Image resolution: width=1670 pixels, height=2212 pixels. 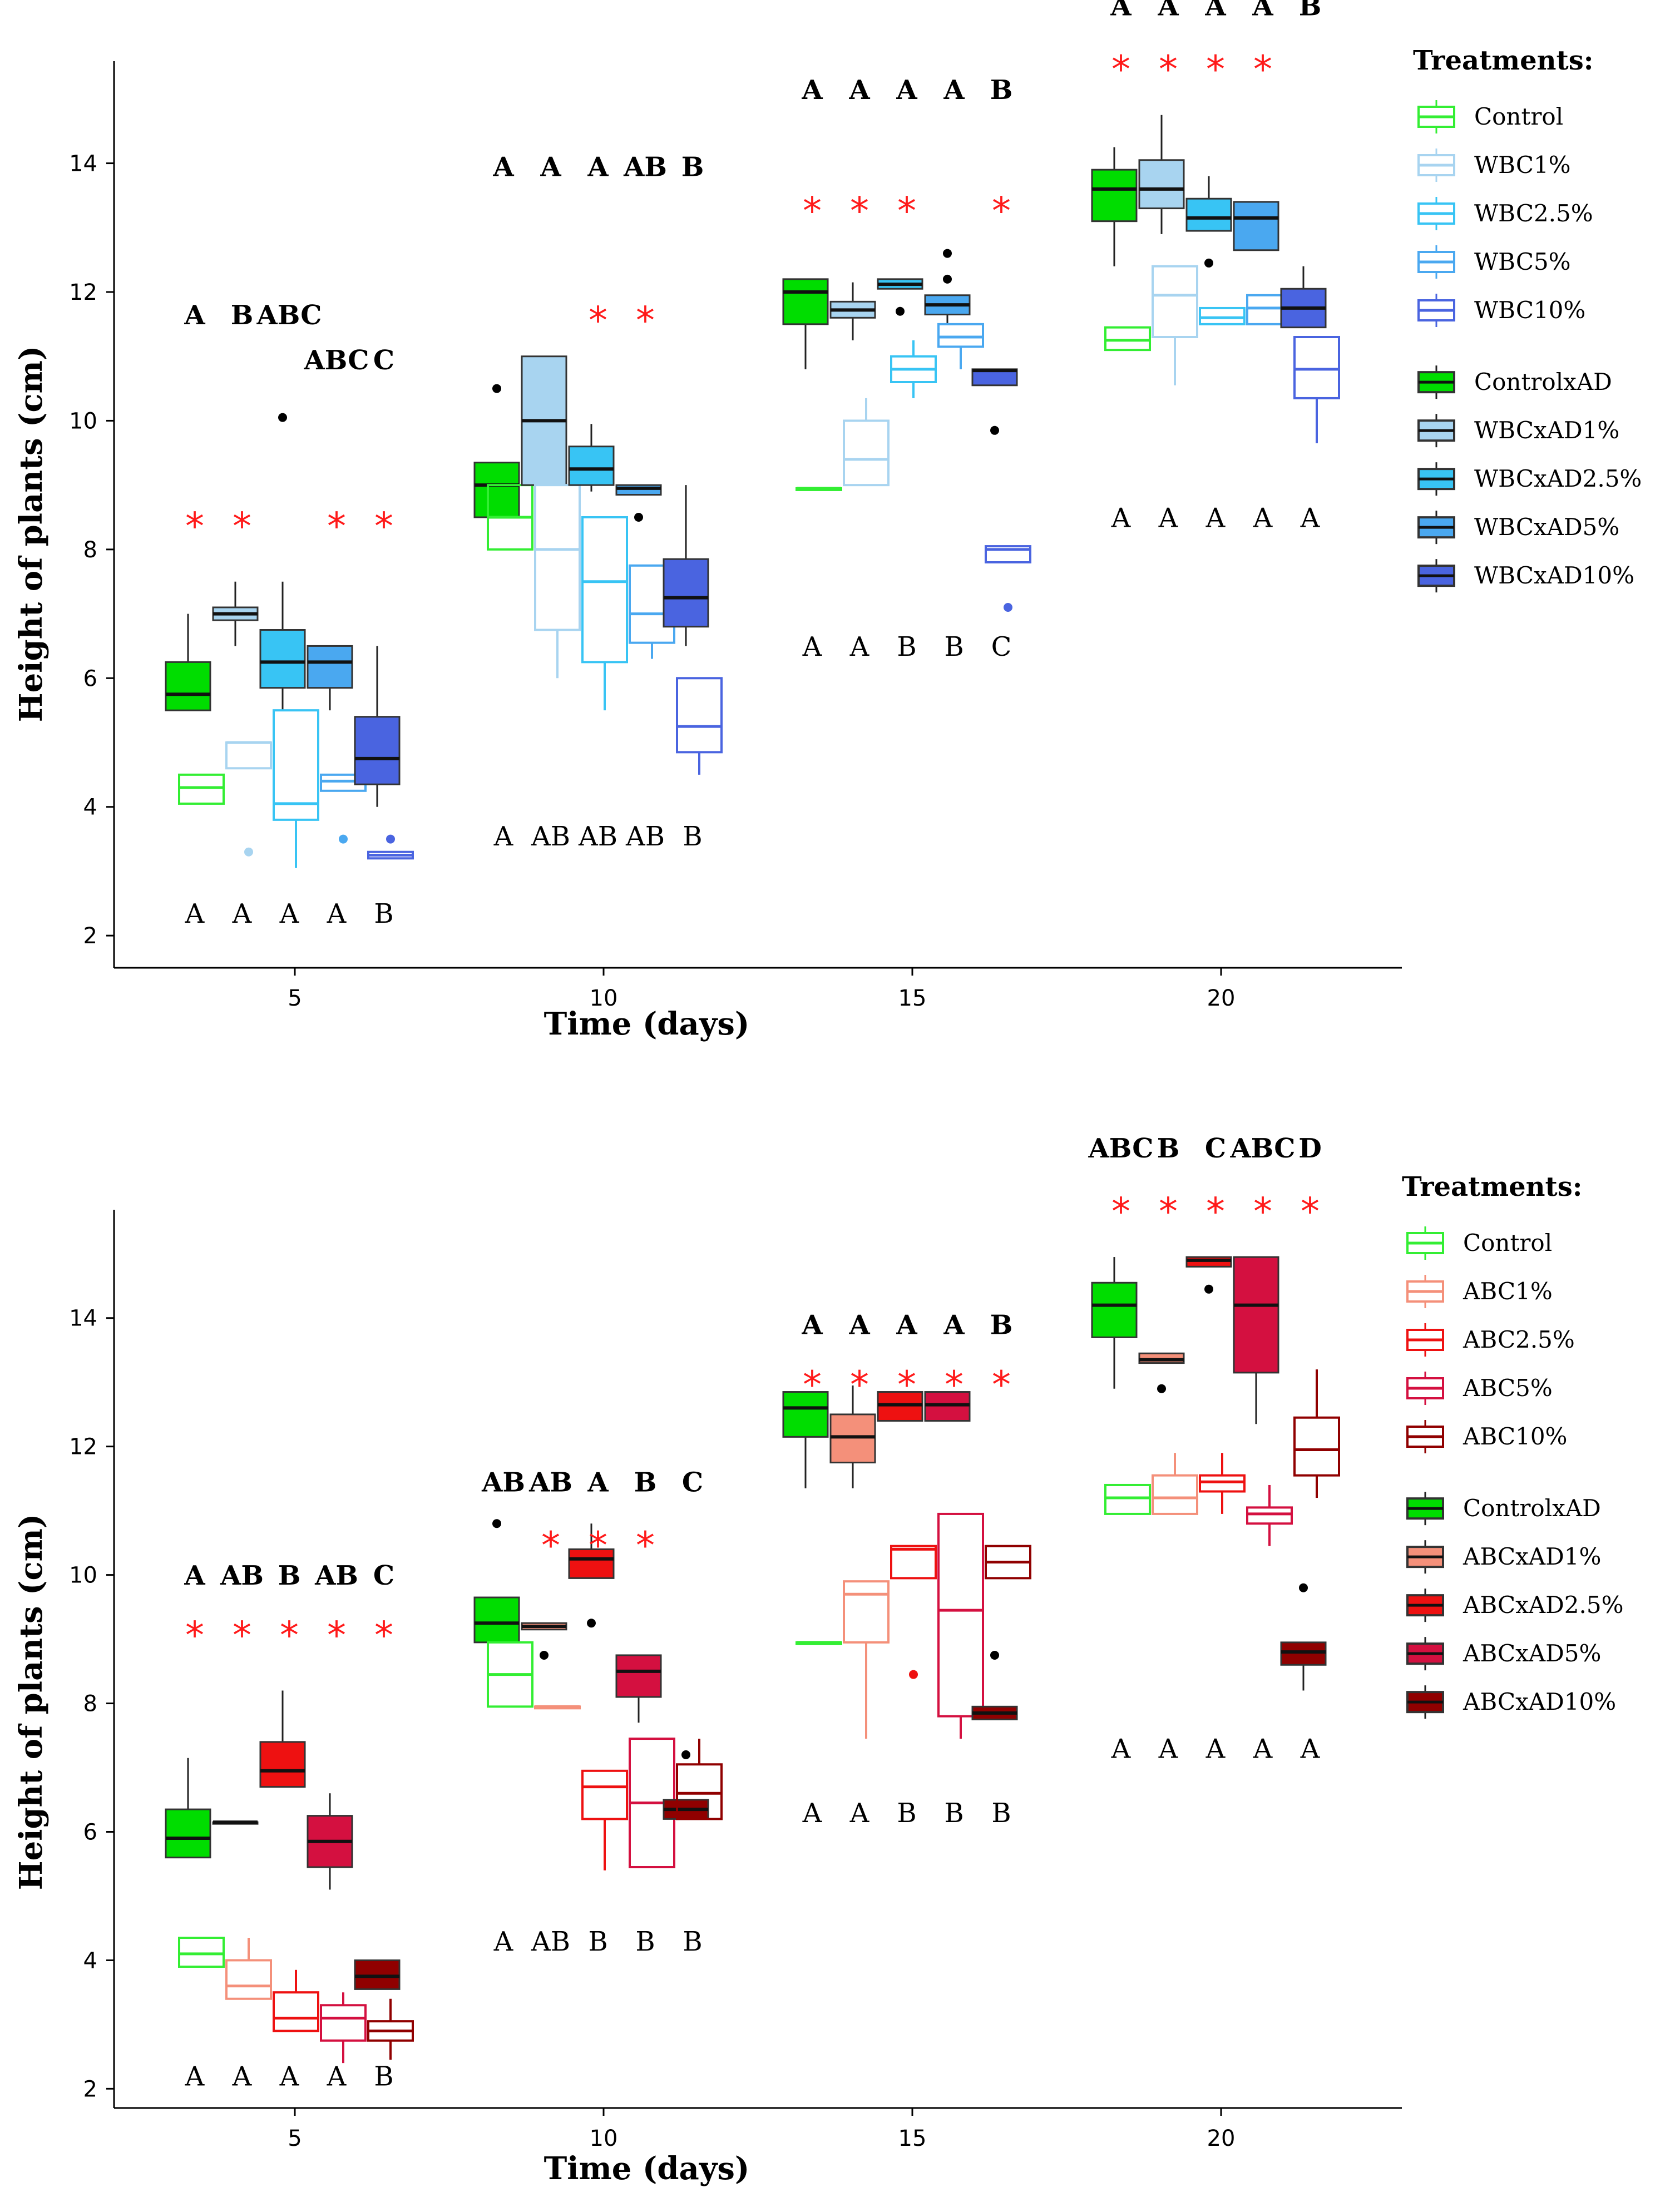 What do you see at coordinates (900, 297) in the screenshot?
I see `top-box-wbcxad2-5--day15` at bounding box center [900, 297].